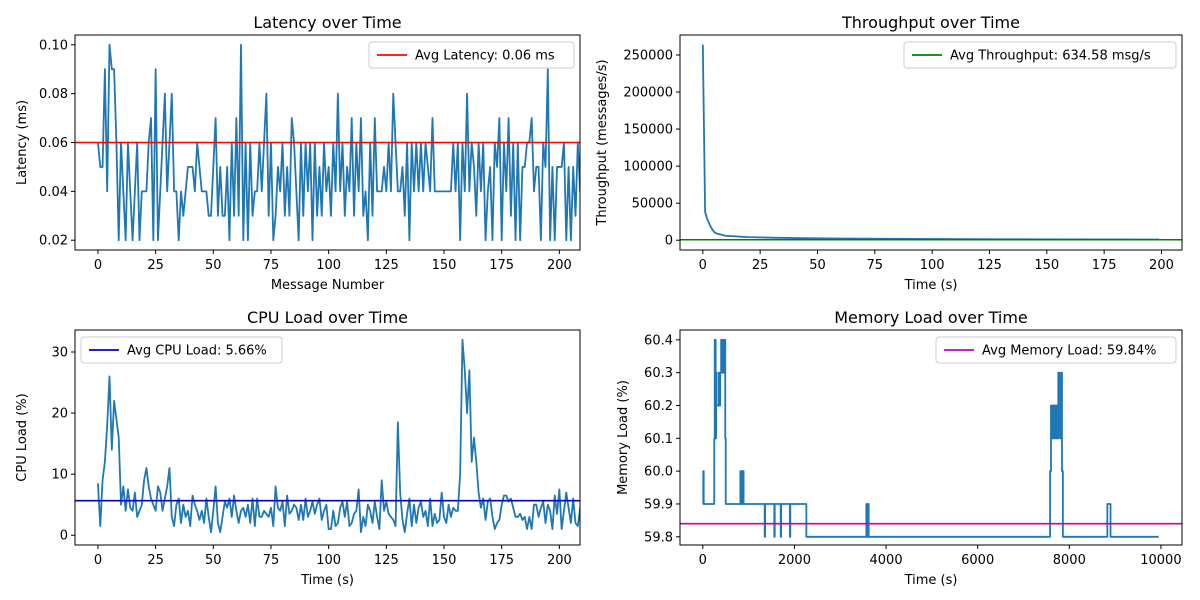  I want to click on y-tick-label: 60.3, so click(658, 373).